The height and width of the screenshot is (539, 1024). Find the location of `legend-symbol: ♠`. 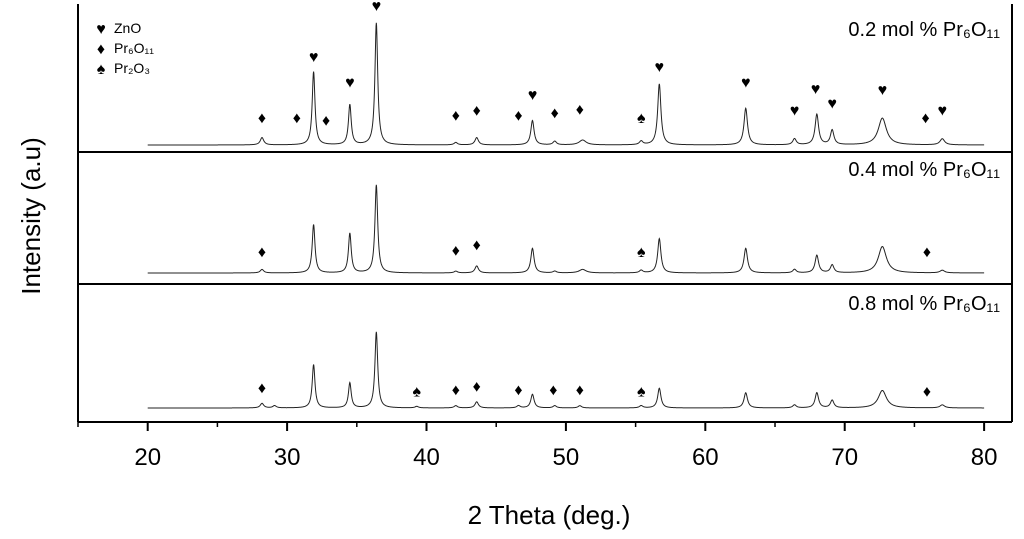

legend-symbol: ♠ is located at coordinates (101, 69).